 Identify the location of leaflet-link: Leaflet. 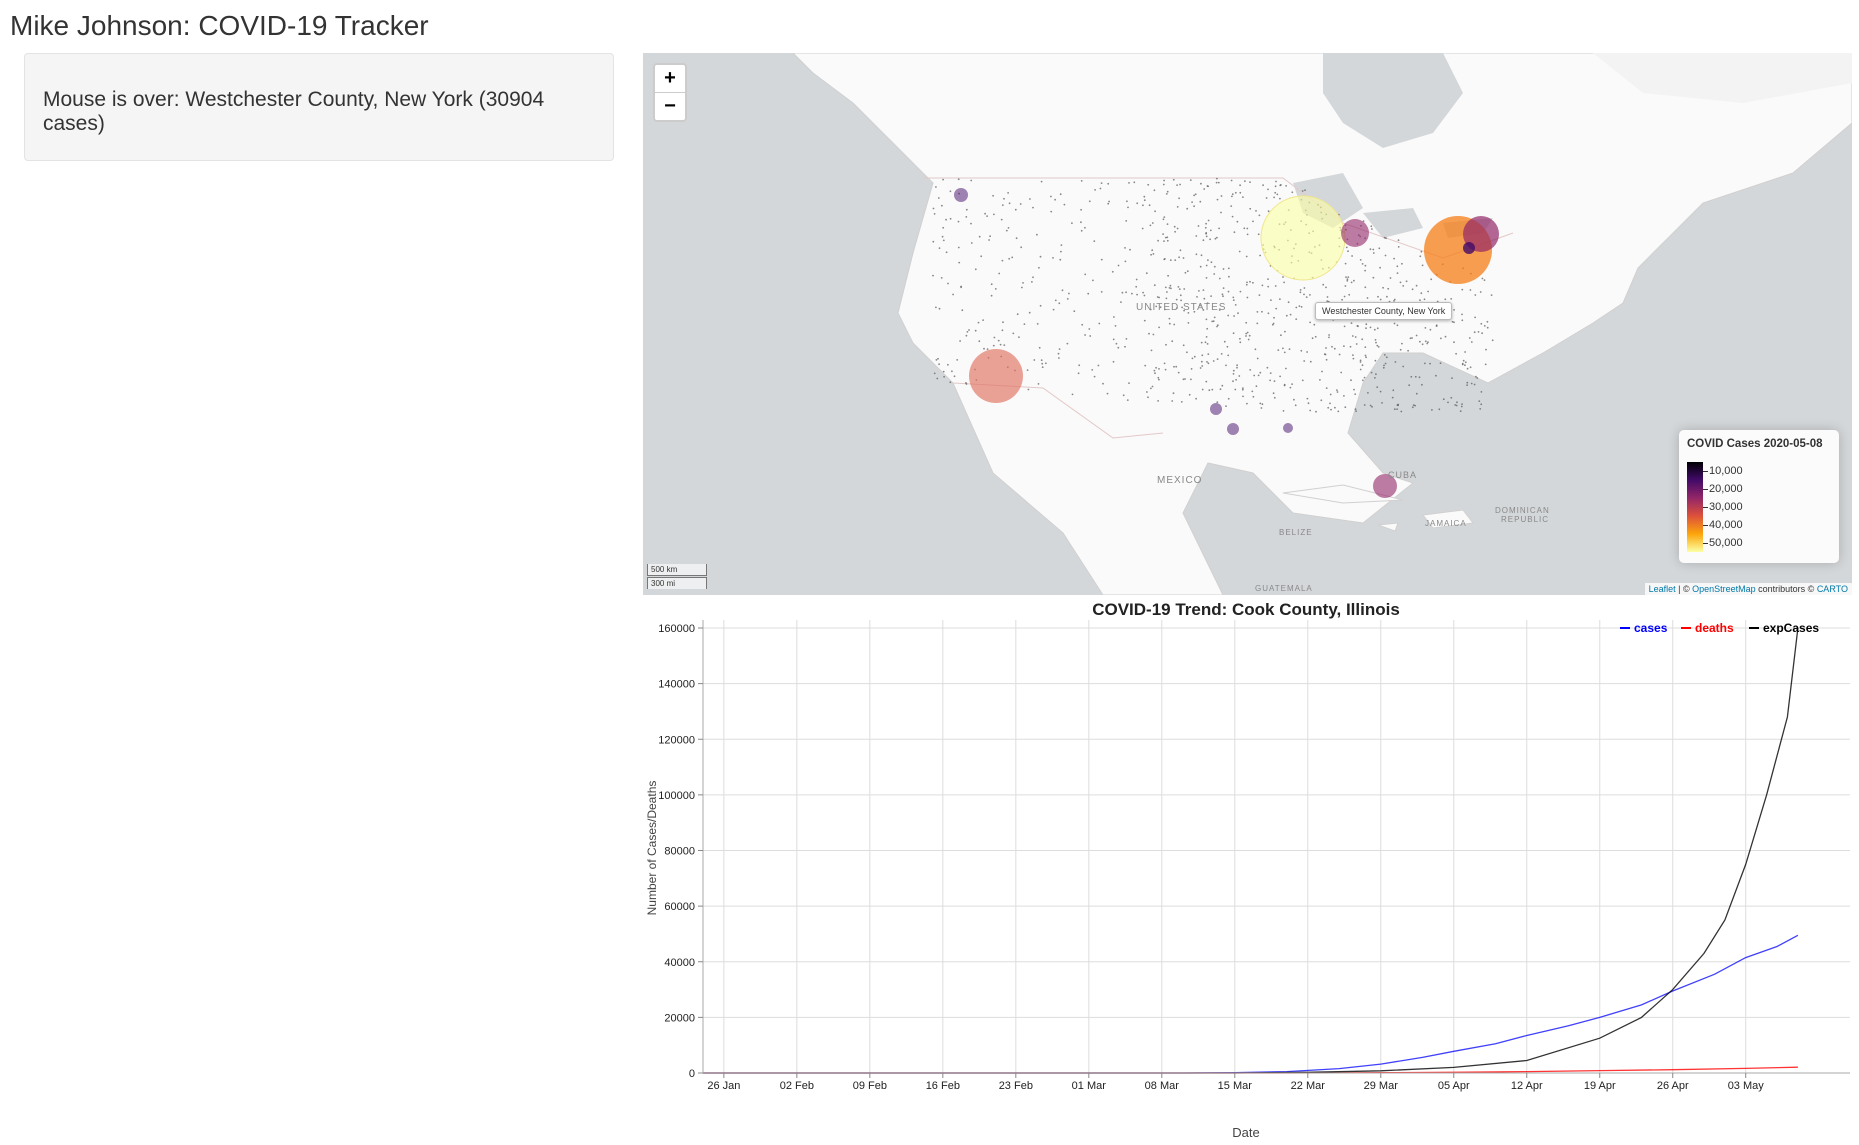
(1662, 589).